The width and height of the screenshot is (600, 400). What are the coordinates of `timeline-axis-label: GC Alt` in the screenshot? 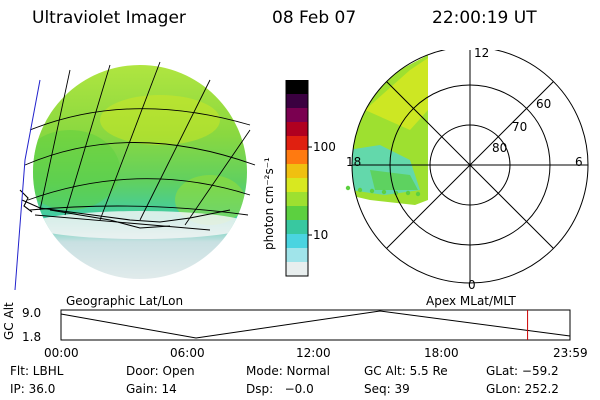 It's located at (9, 321).